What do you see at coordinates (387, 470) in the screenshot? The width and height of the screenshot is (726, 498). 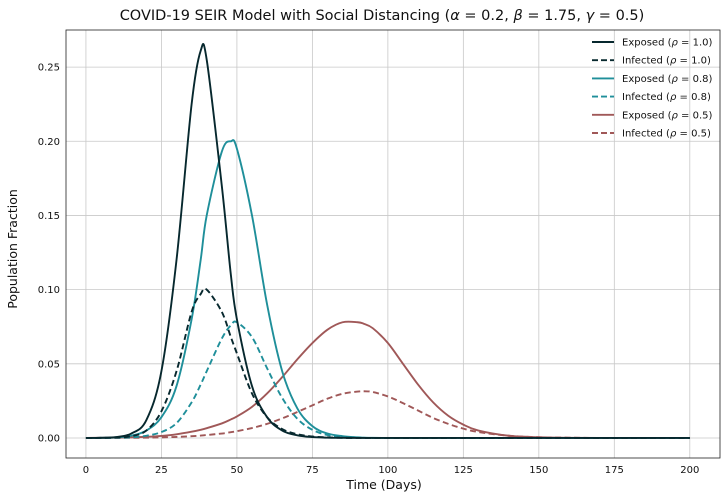 I see `x-tick-label: 100` at bounding box center [387, 470].